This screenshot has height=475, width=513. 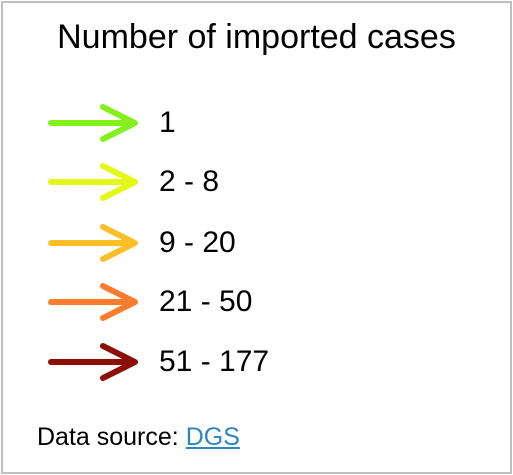 What do you see at coordinates (256, 37) in the screenshot?
I see `legend-title: Number of imported cases` at bounding box center [256, 37].